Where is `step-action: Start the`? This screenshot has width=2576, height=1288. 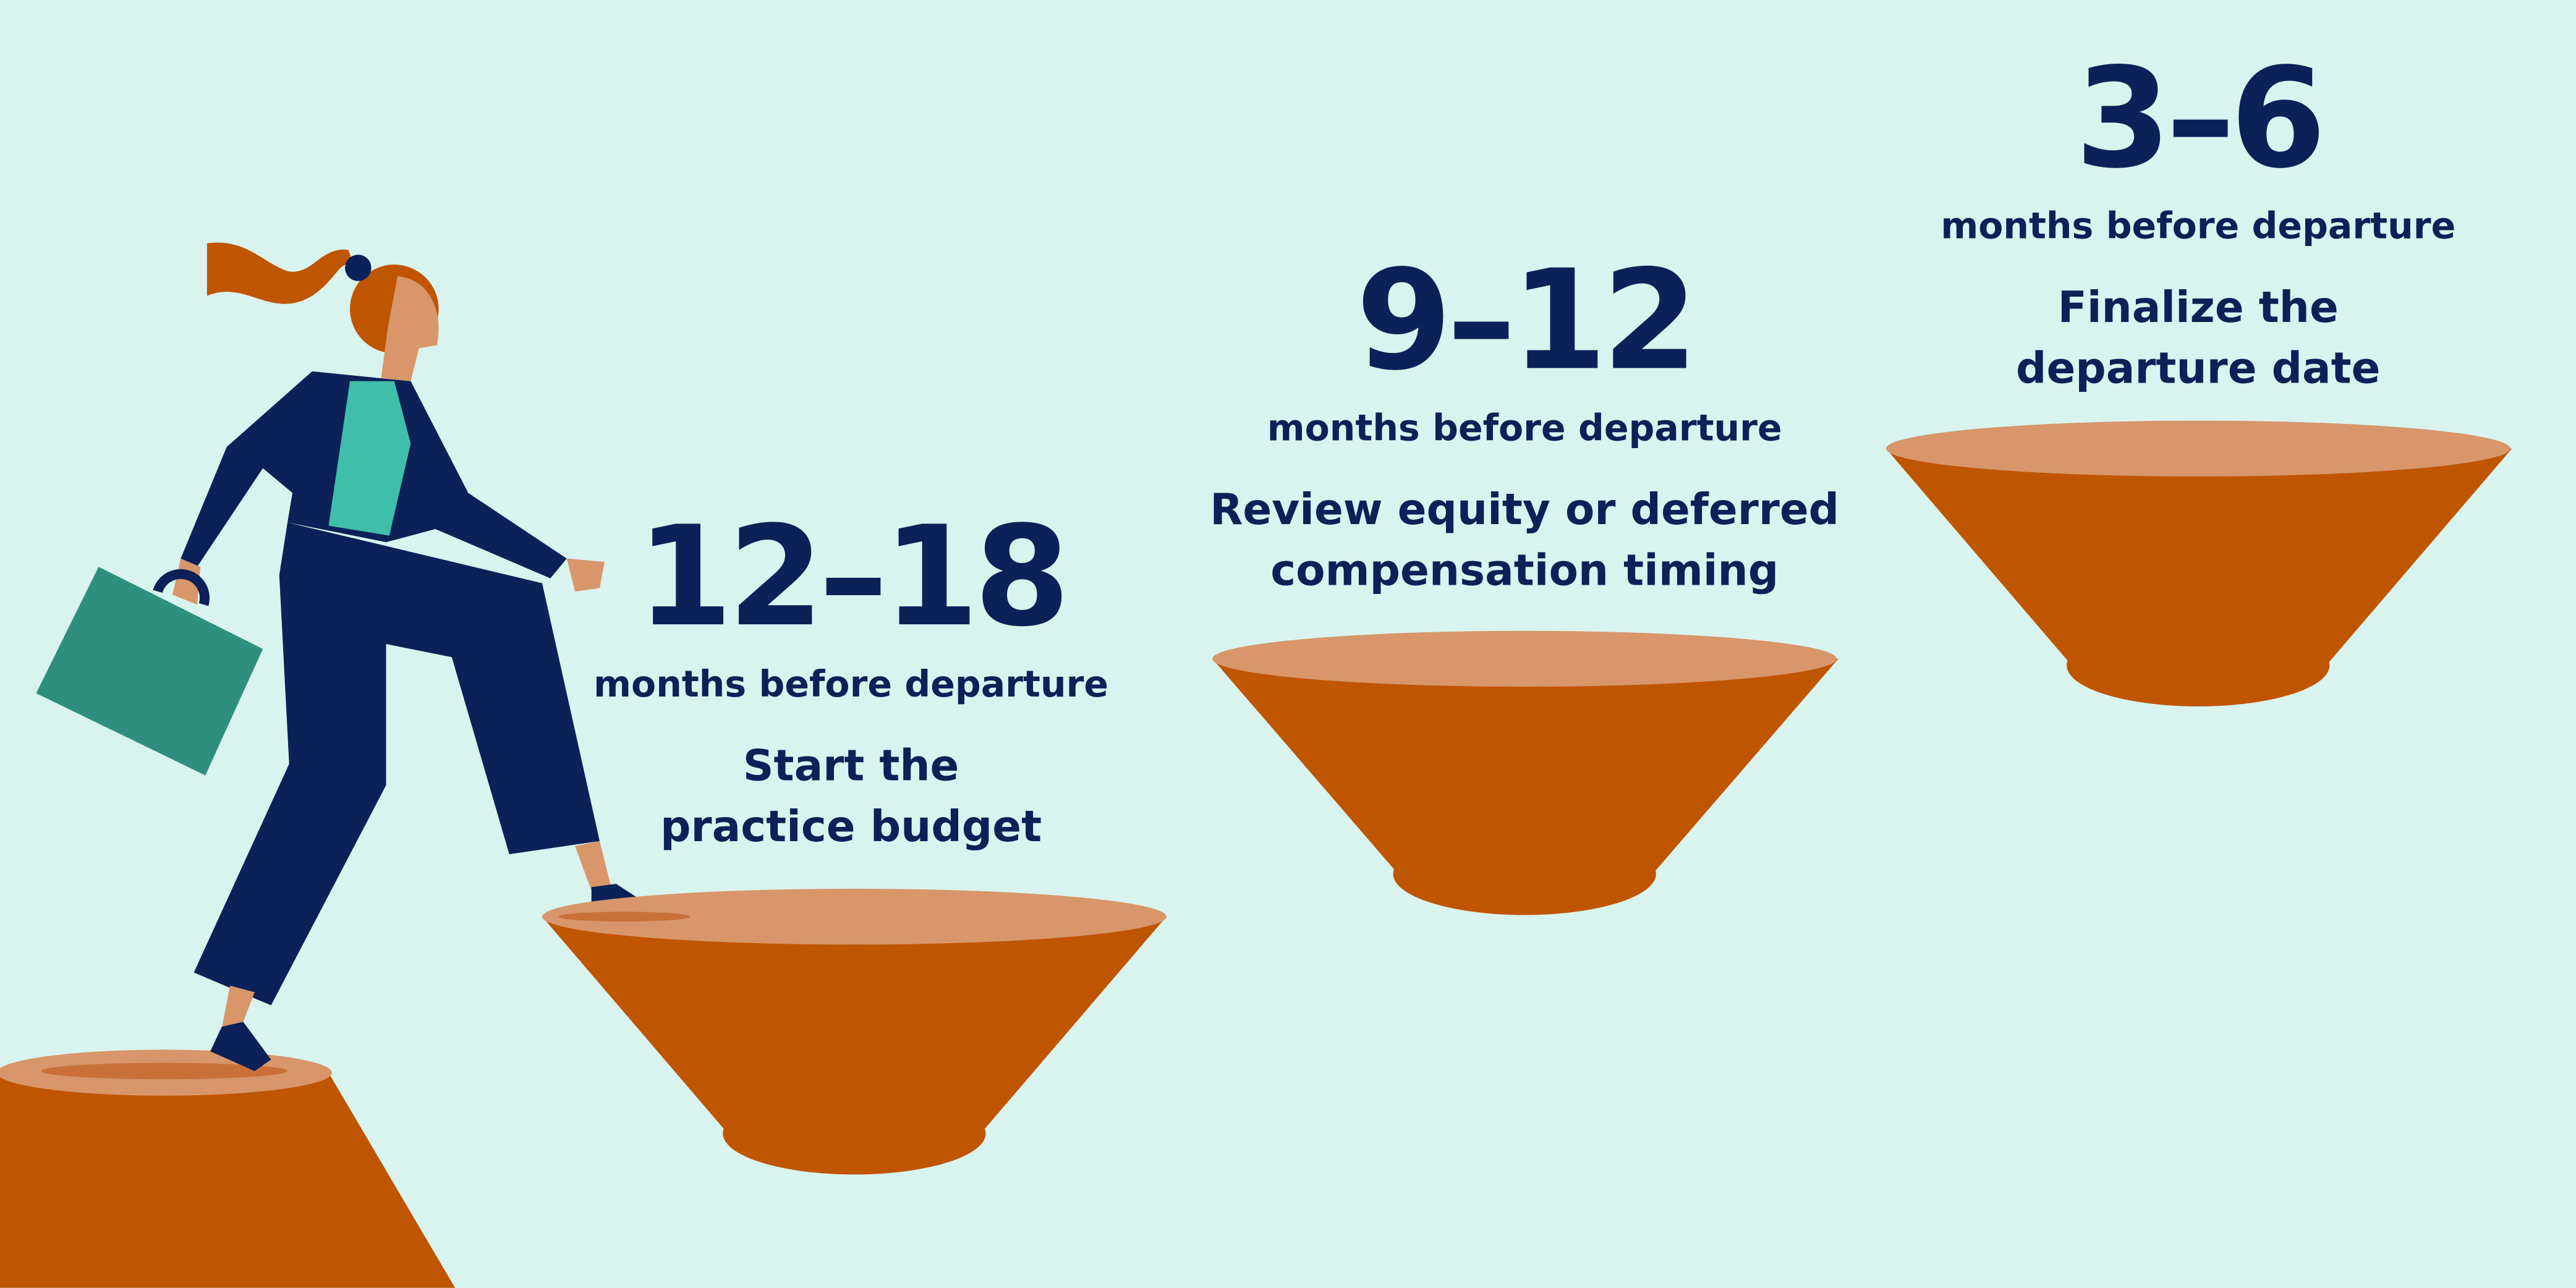
step-action: Start the is located at coordinates (851, 766).